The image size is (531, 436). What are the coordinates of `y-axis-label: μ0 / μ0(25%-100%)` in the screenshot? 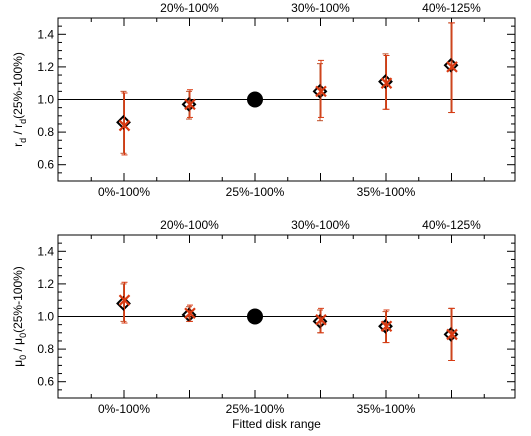 It's located at (19, 316).